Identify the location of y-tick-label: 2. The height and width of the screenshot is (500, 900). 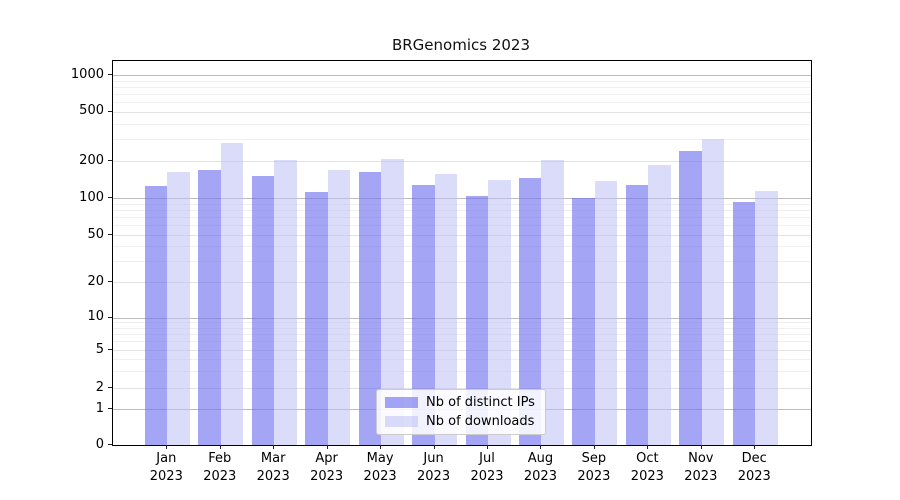
(99, 387).